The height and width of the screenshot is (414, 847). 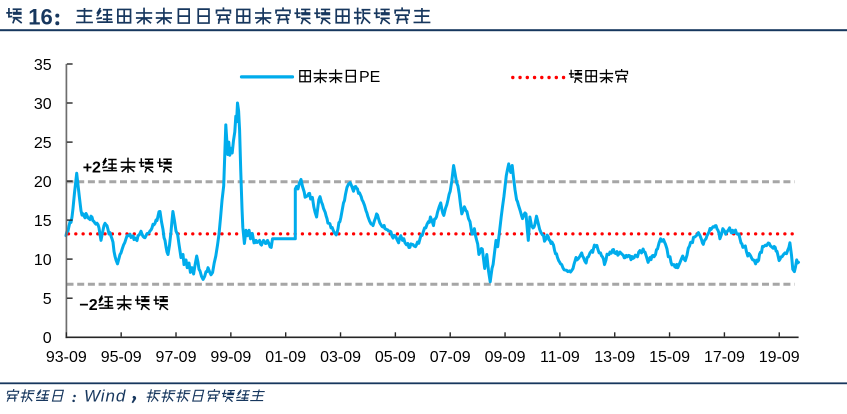 What do you see at coordinates (43, 182) in the screenshot?
I see `svg-text: 20` at bounding box center [43, 182].